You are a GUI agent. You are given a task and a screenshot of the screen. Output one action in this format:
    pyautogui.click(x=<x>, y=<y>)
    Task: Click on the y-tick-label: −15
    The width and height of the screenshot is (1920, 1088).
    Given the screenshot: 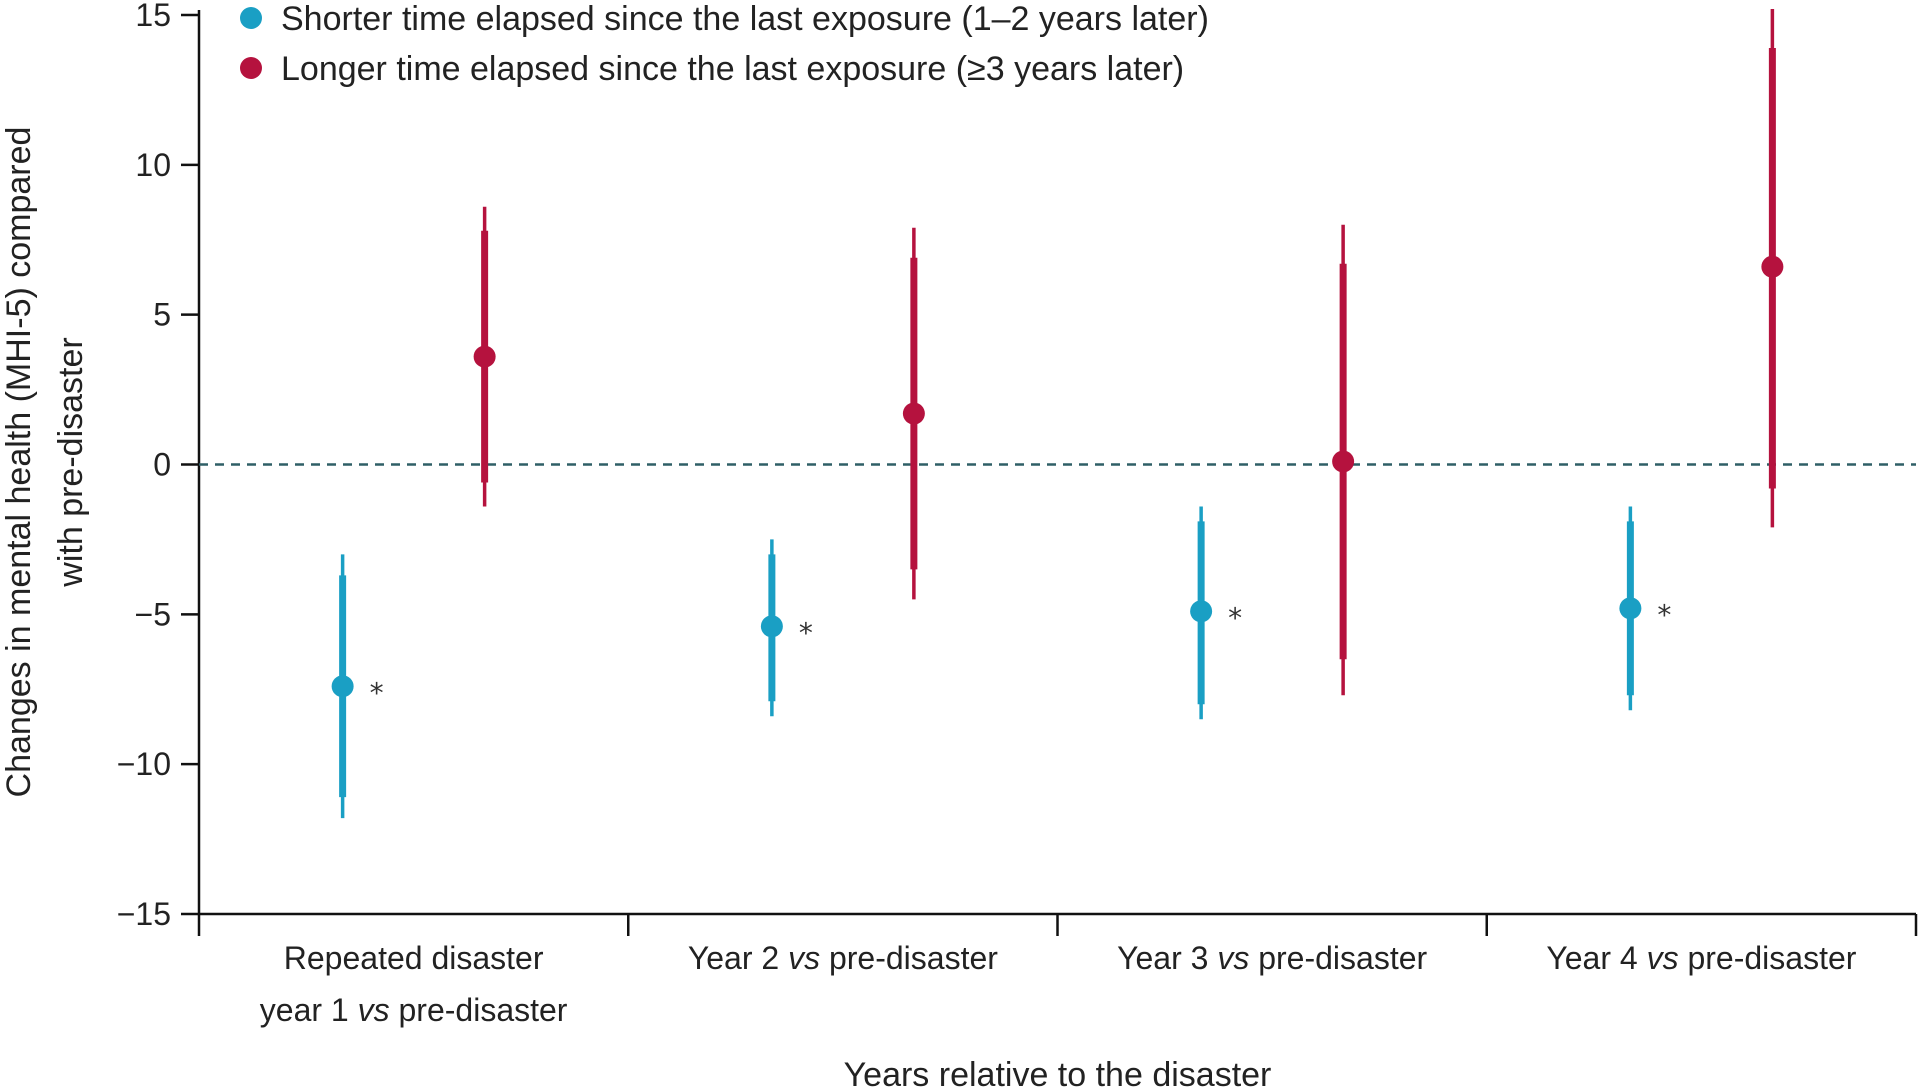 What is the action you would take?
    pyautogui.click(x=144, y=914)
    